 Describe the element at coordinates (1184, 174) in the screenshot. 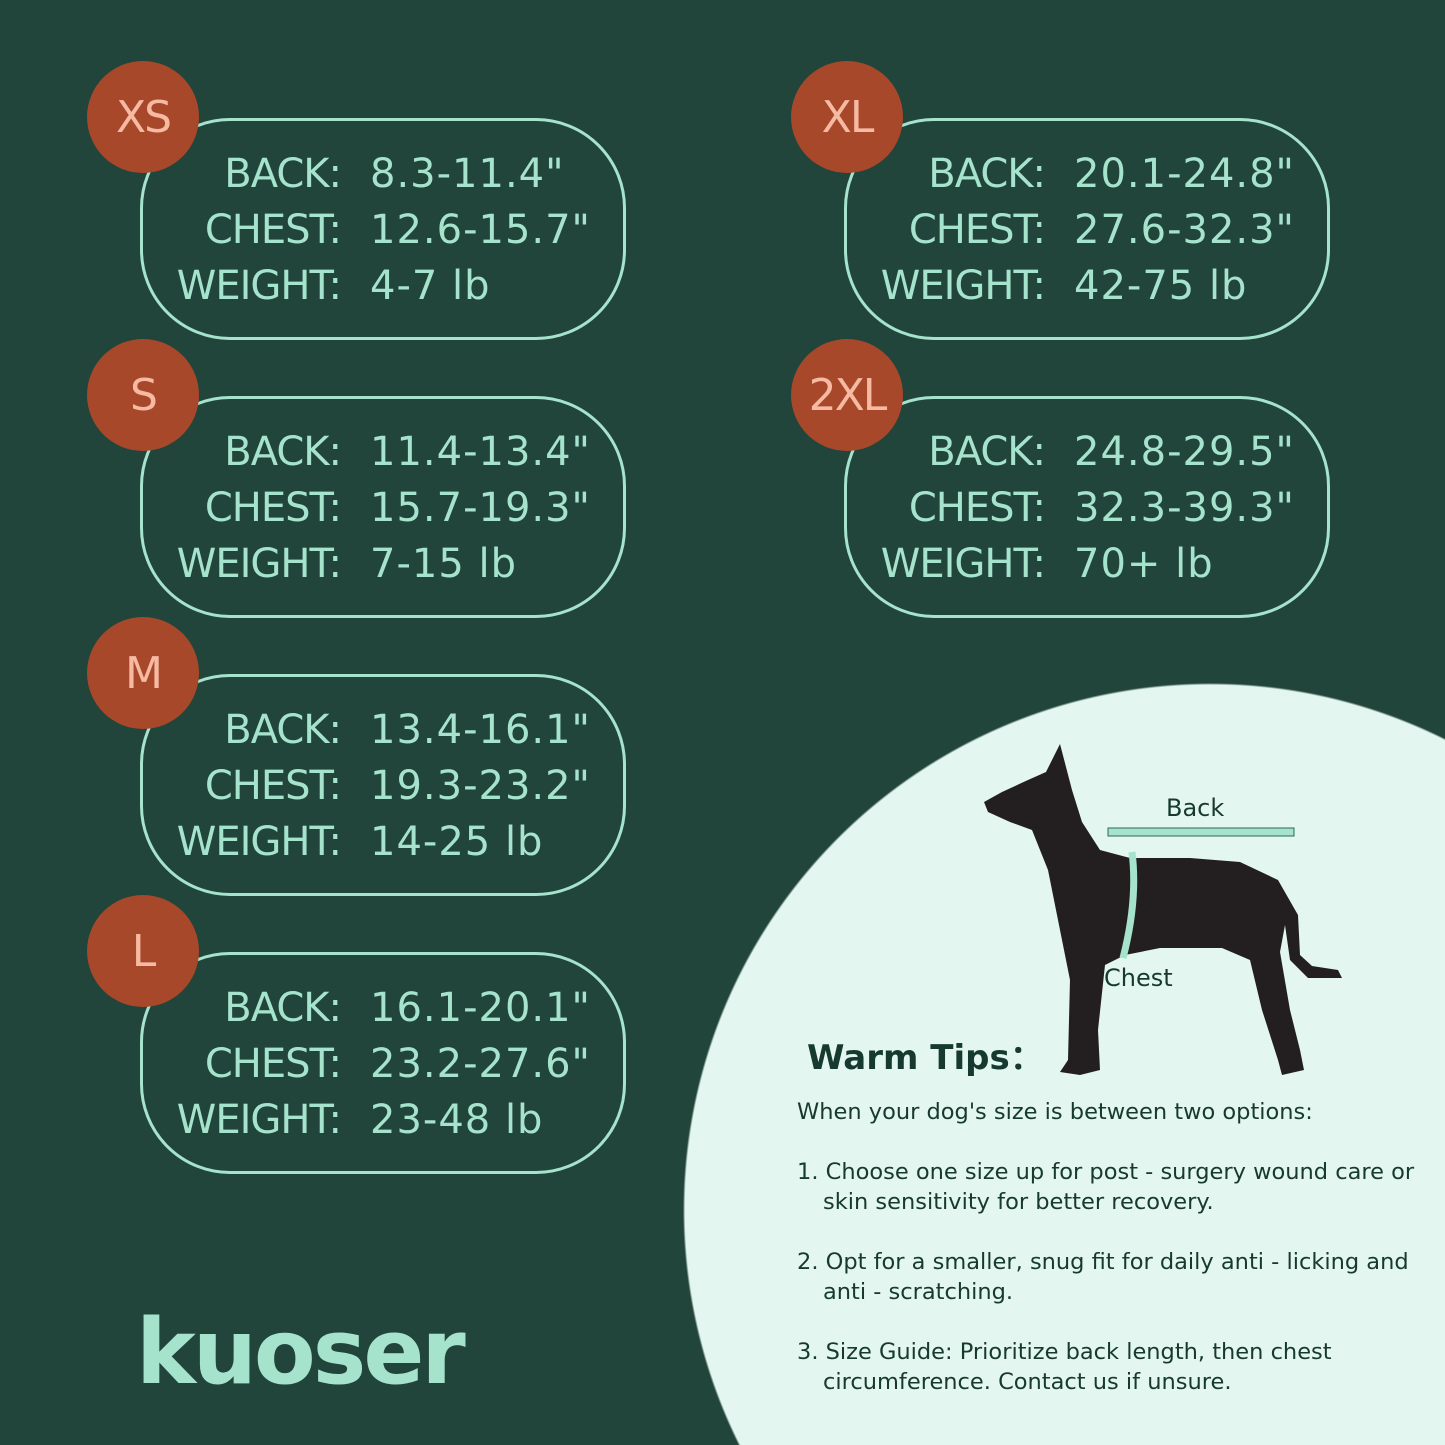

I see `back-value: 20.1-24.8"` at that location.